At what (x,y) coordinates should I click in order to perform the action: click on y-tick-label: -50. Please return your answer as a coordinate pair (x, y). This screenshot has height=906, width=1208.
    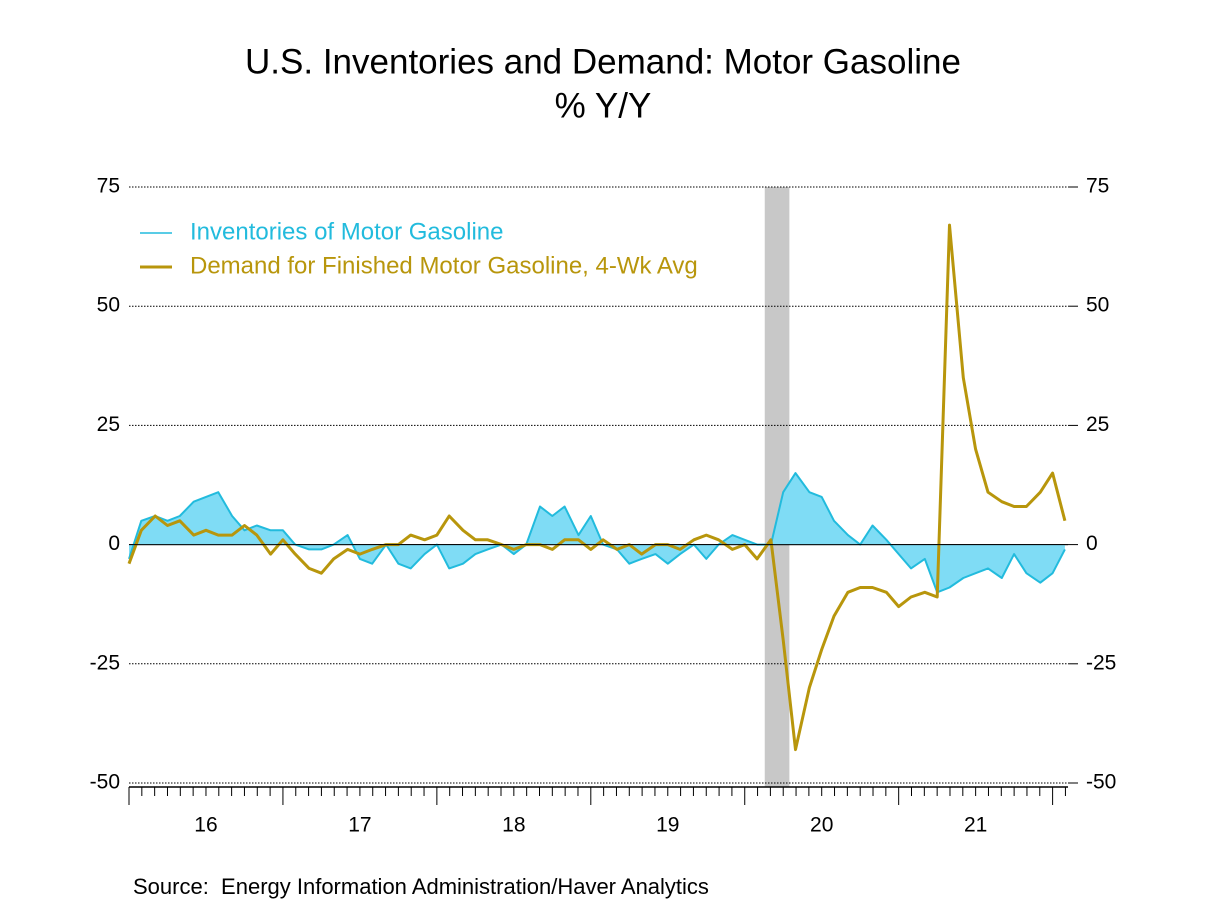
    Looking at the image, I should click on (105, 782).